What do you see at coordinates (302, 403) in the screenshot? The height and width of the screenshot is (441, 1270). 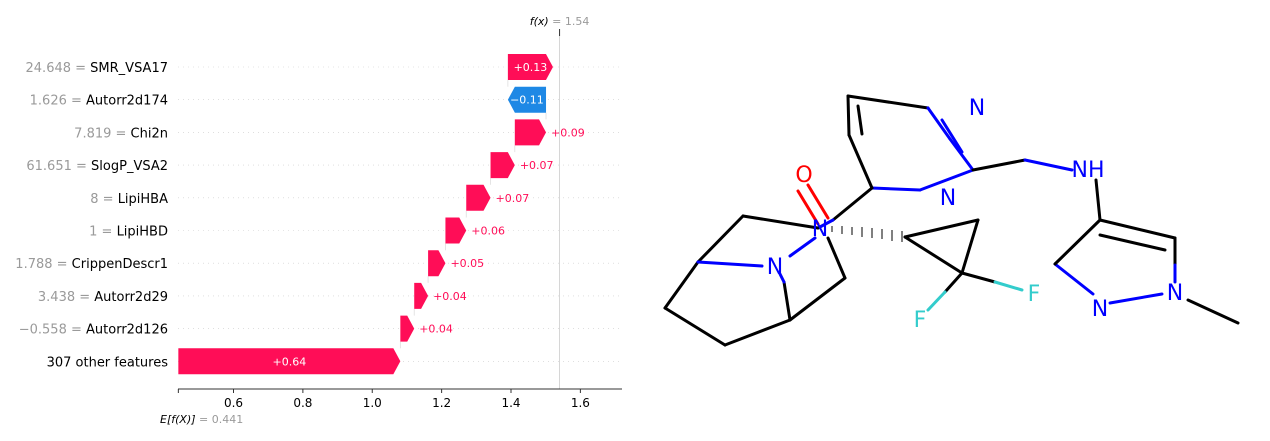 I see `x-tick-label: 0.8` at bounding box center [302, 403].